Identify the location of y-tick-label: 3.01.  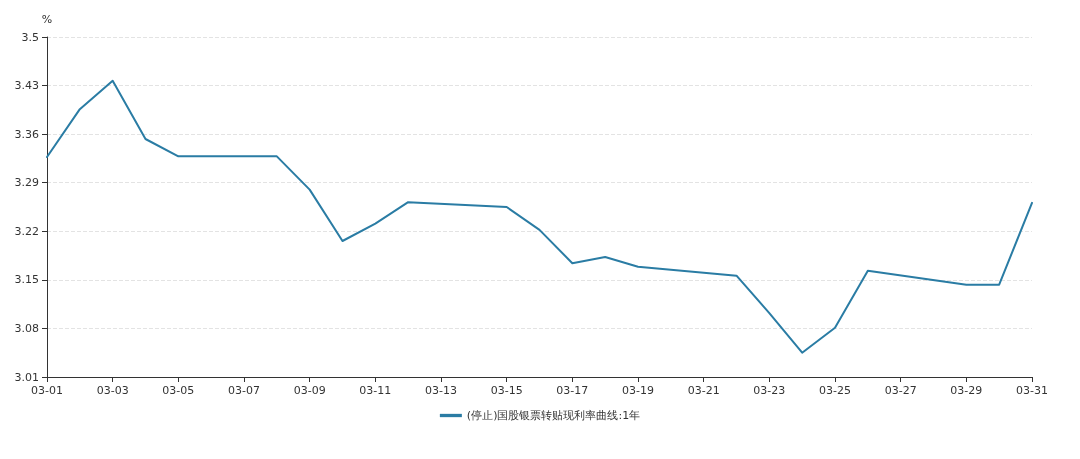
(26, 377).